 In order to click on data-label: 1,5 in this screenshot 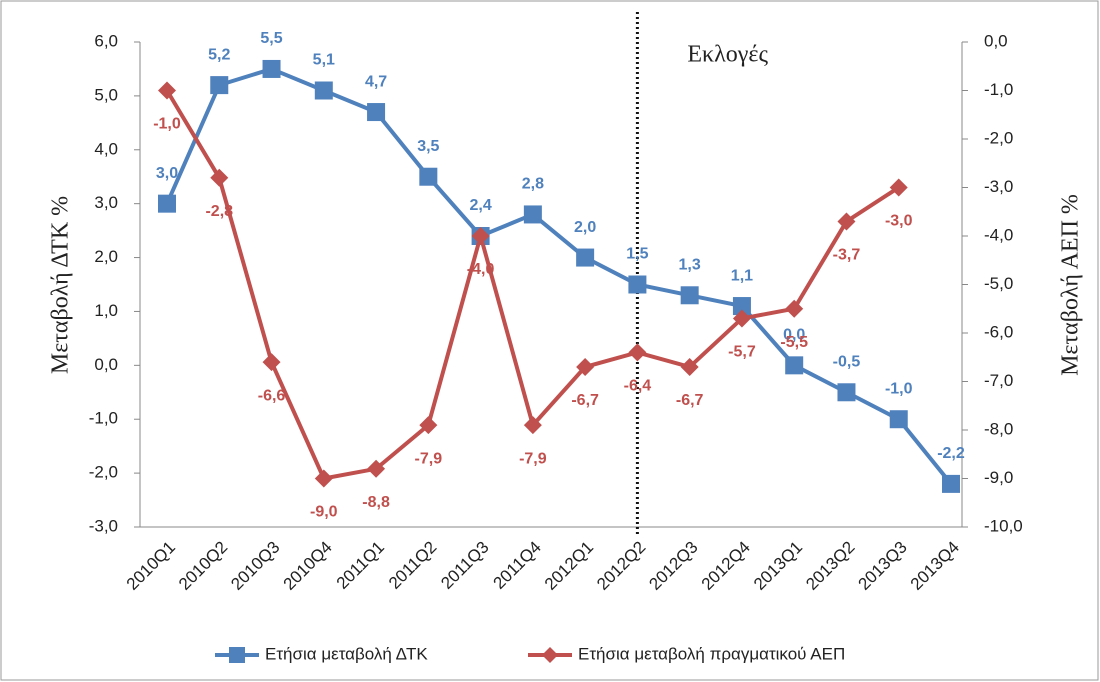, I will do `click(637, 254)`.